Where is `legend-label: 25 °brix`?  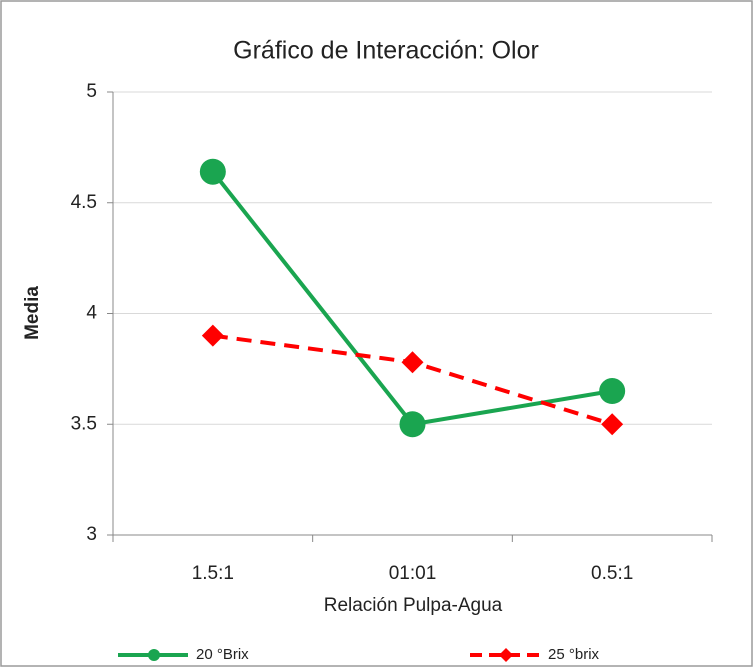
legend-label: 25 °brix is located at coordinates (574, 654).